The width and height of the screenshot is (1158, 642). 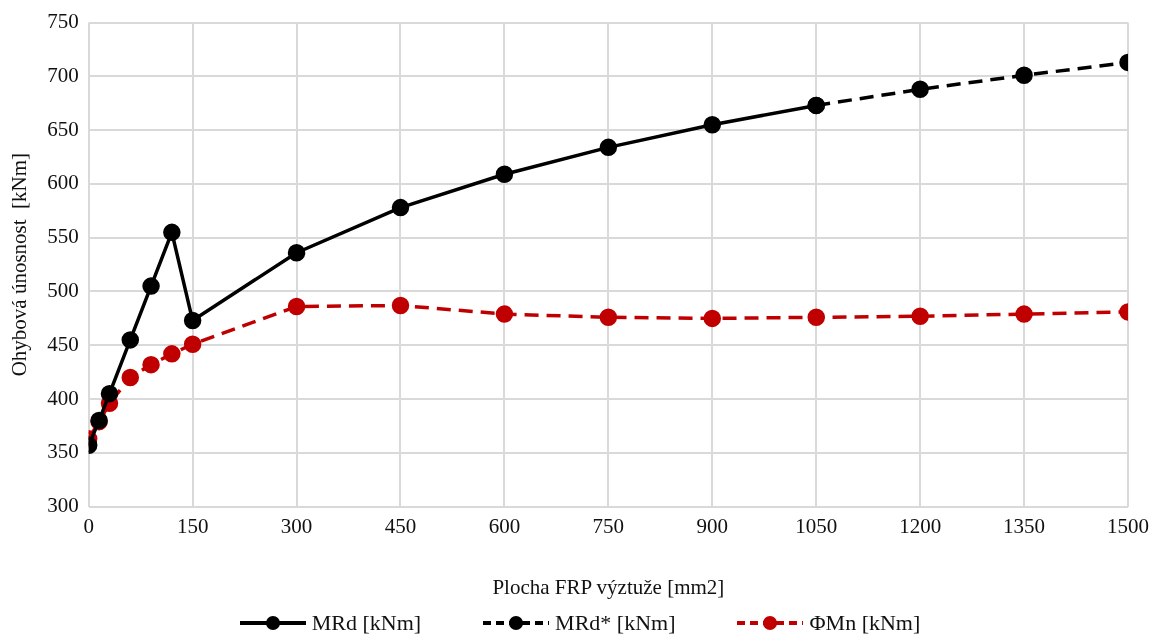 I want to click on y-tick-label: 450, so click(x=63, y=343).